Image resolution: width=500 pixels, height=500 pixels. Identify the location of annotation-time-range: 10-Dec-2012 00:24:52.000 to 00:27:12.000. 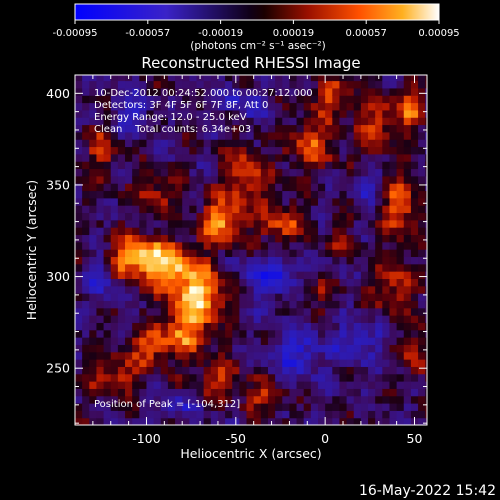
(203, 93).